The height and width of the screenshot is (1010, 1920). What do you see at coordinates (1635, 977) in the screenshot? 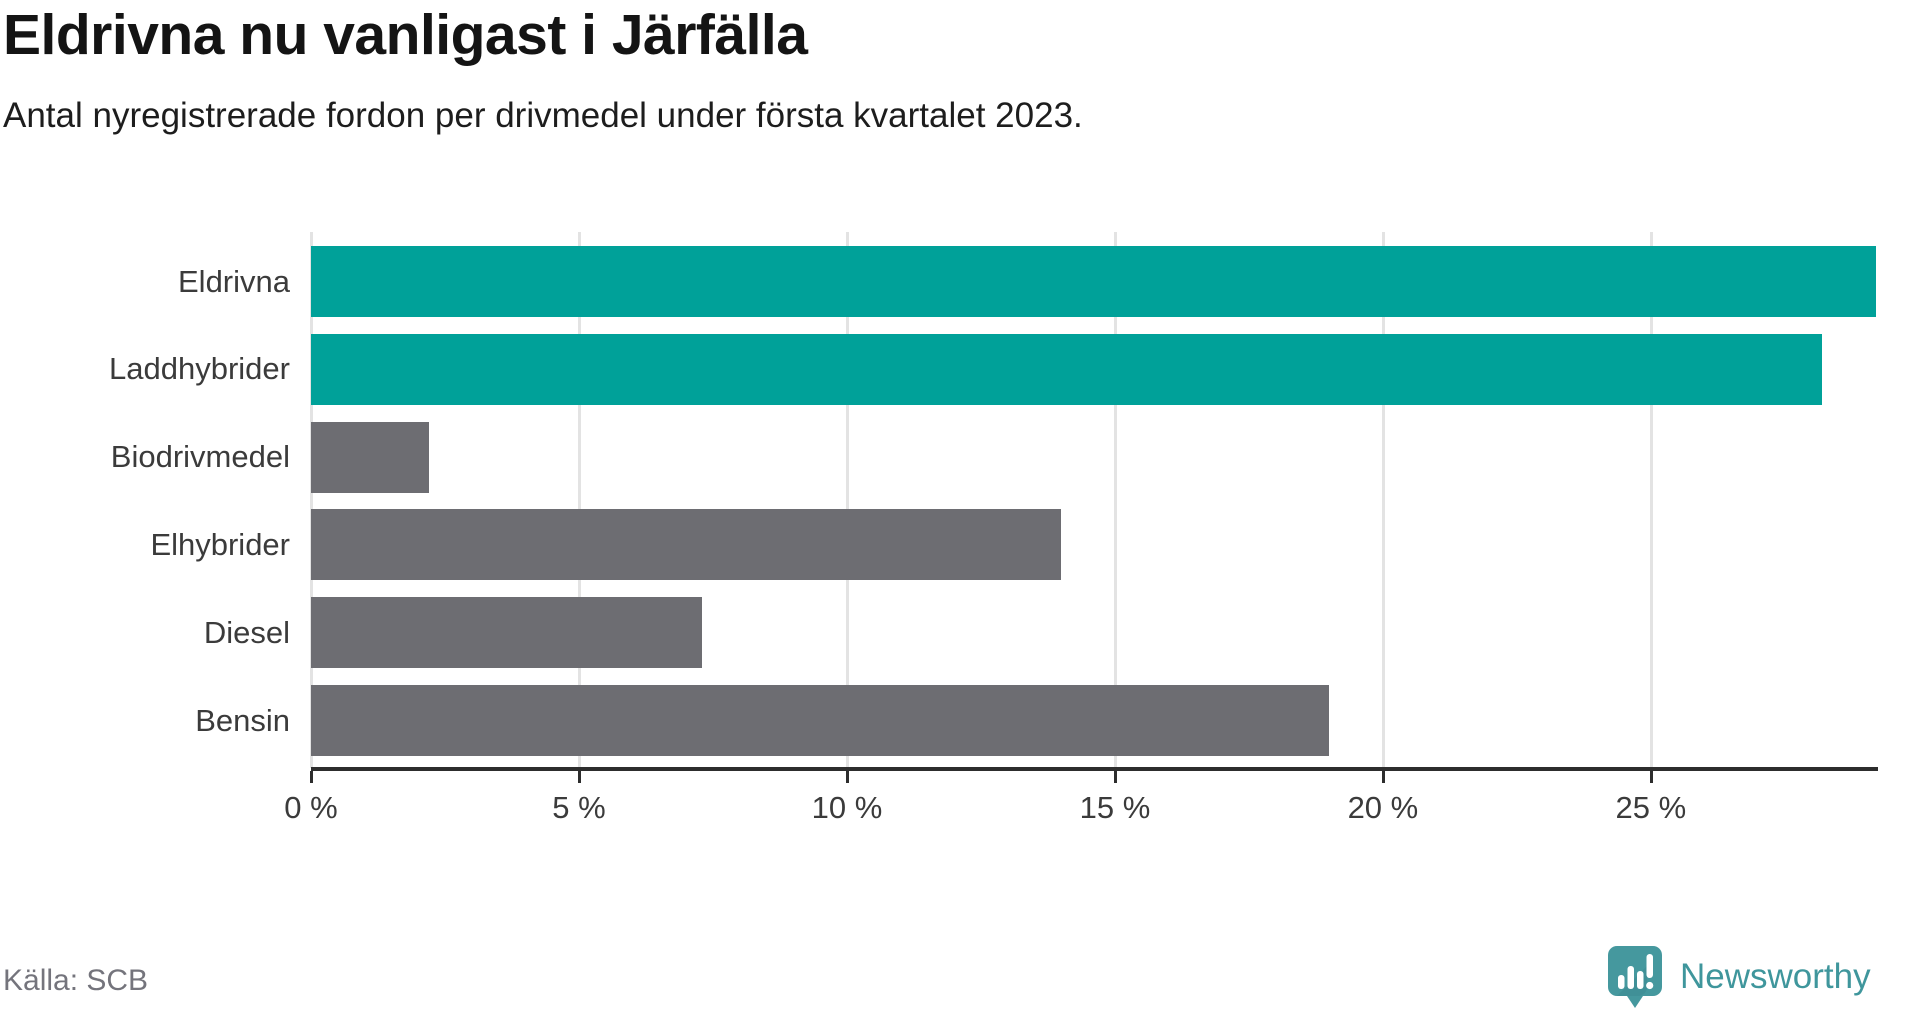
I see `newsworthy-logo-icon` at bounding box center [1635, 977].